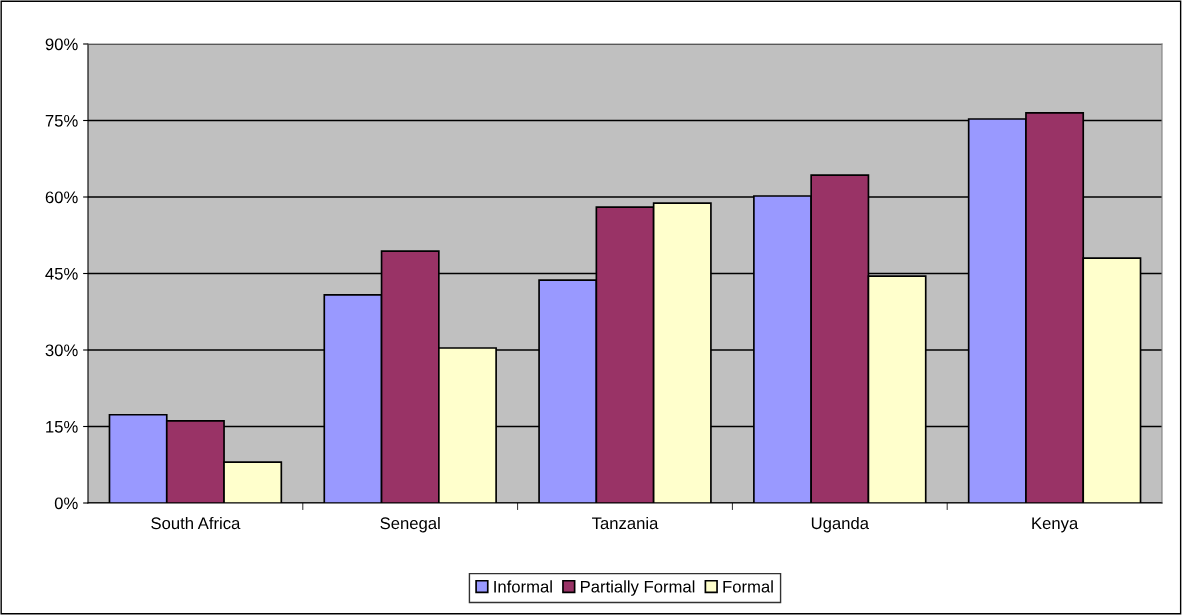  I want to click on y-tick-label: 30%, so click(61, 350).